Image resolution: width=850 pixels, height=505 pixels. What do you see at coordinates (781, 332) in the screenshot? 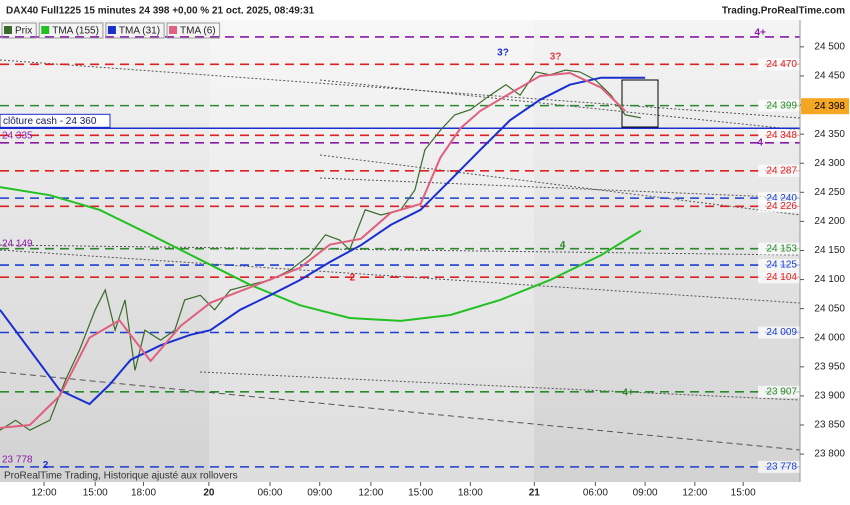
I see `level-label: 24 009` at bounding box center [781, 332].